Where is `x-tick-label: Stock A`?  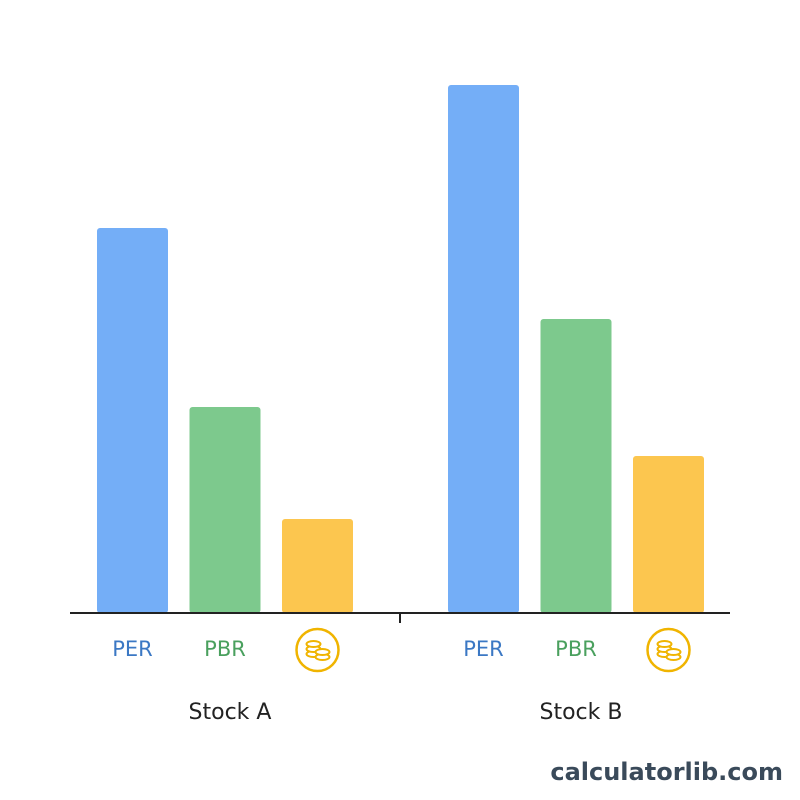 x-tick-label: Stock A is located at coordinates (230, 712).